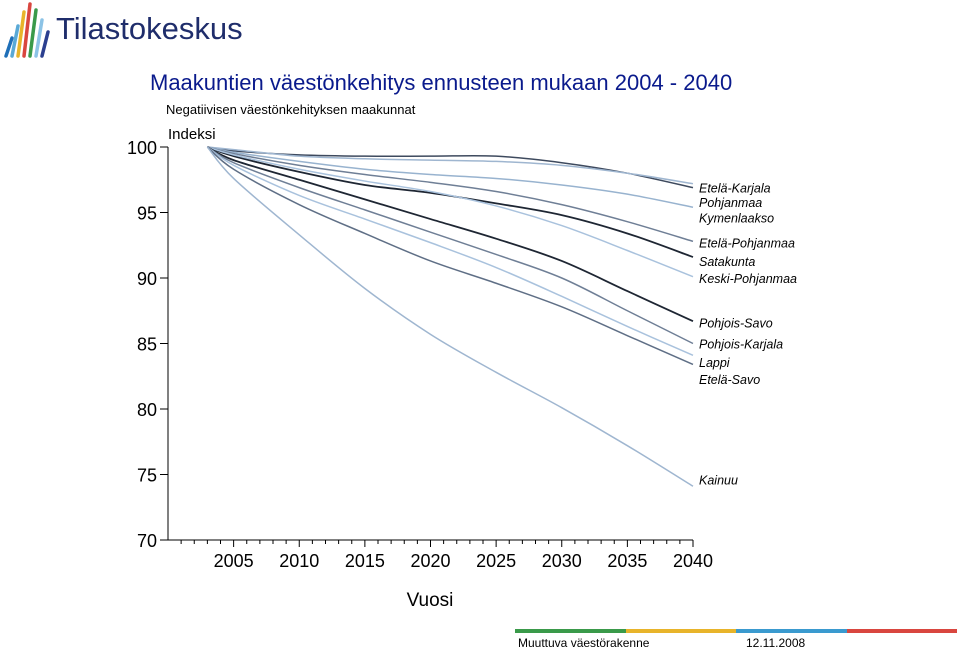  Describe the element at coordinates (747, 244) in the screenshot. I see `series-label-etel-pohjanmaa: Etelä-Pohjanmaa` at that location.